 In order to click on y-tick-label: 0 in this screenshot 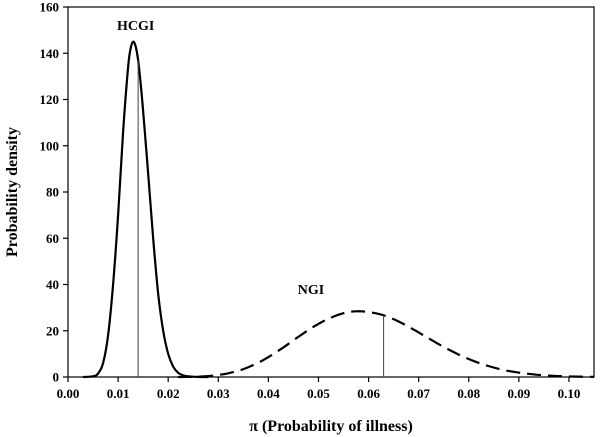, I will do `click(56, 377)`.